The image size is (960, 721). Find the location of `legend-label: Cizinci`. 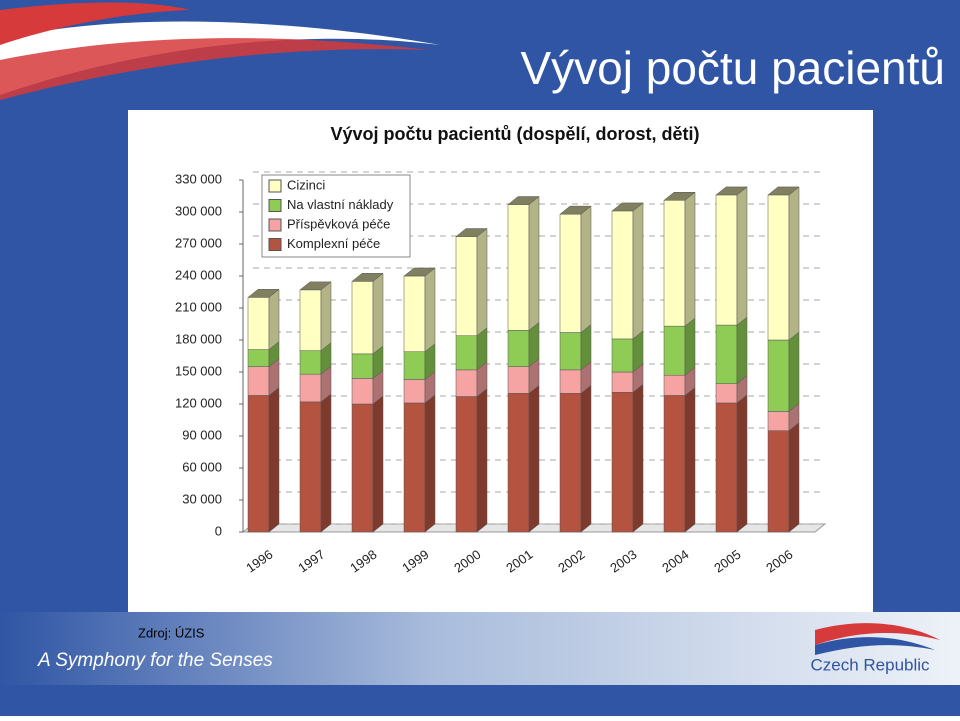

legend-label: Cizinci is located at coordinates (306, 184).